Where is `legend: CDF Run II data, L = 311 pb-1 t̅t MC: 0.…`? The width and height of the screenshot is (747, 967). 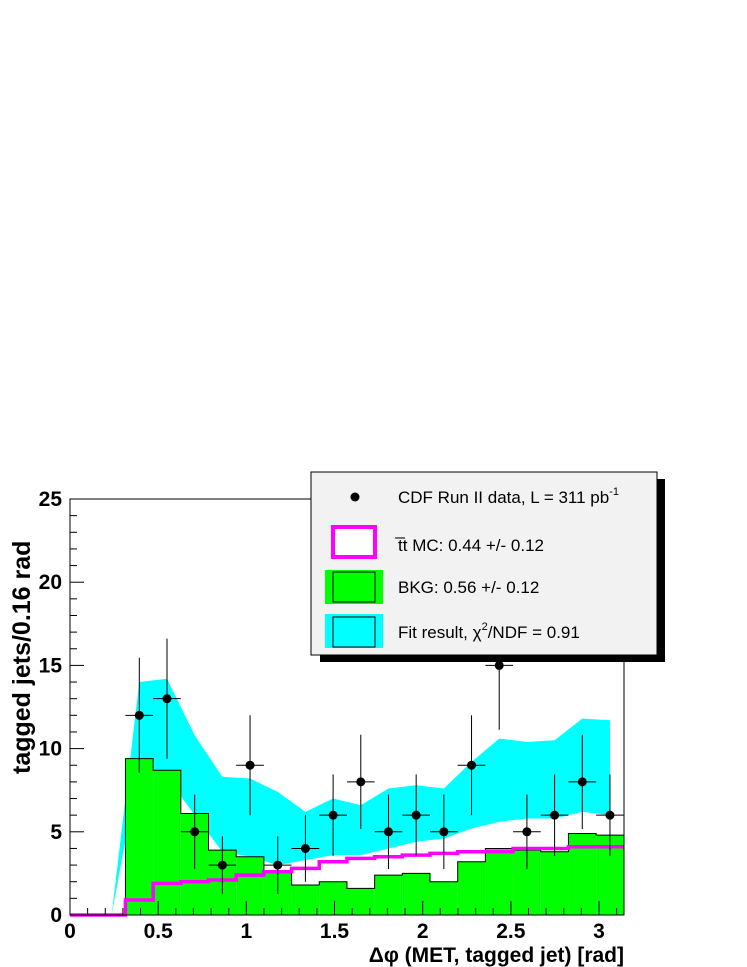
legend: CDF Run II data, L = 311 pb-1 t̅t MC: 0.… is located at coordinates (487, 566).